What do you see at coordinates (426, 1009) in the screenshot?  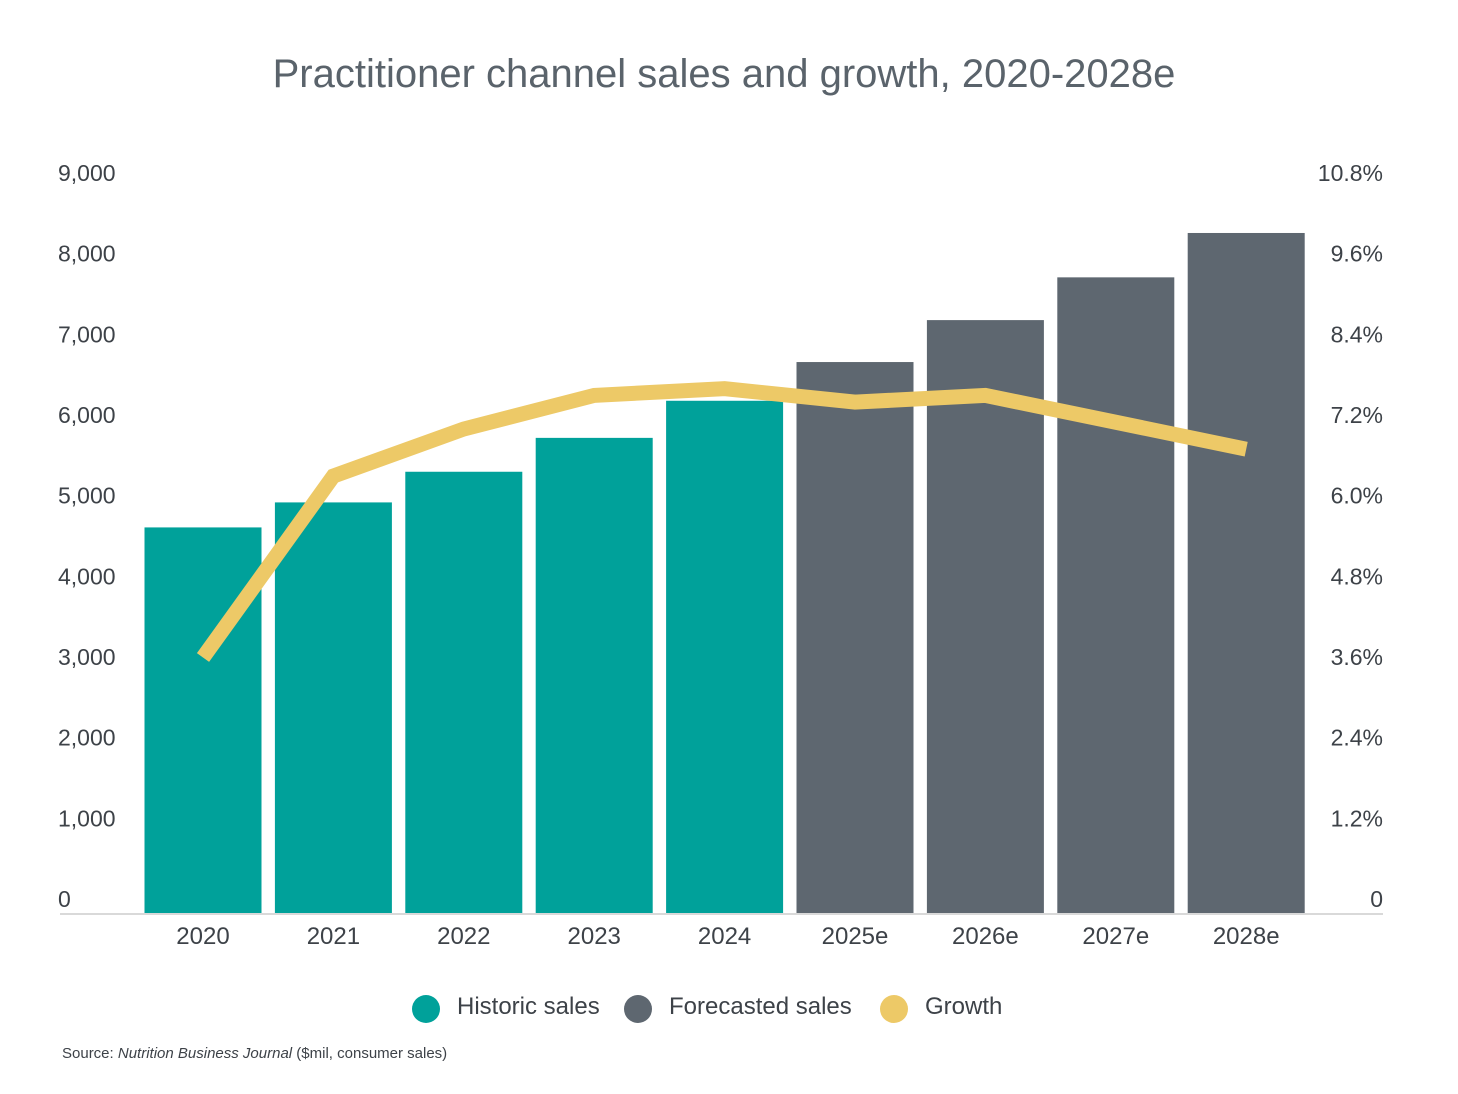 I see `legend-swatch-historic-sales` at bounding box center [426, 1009].